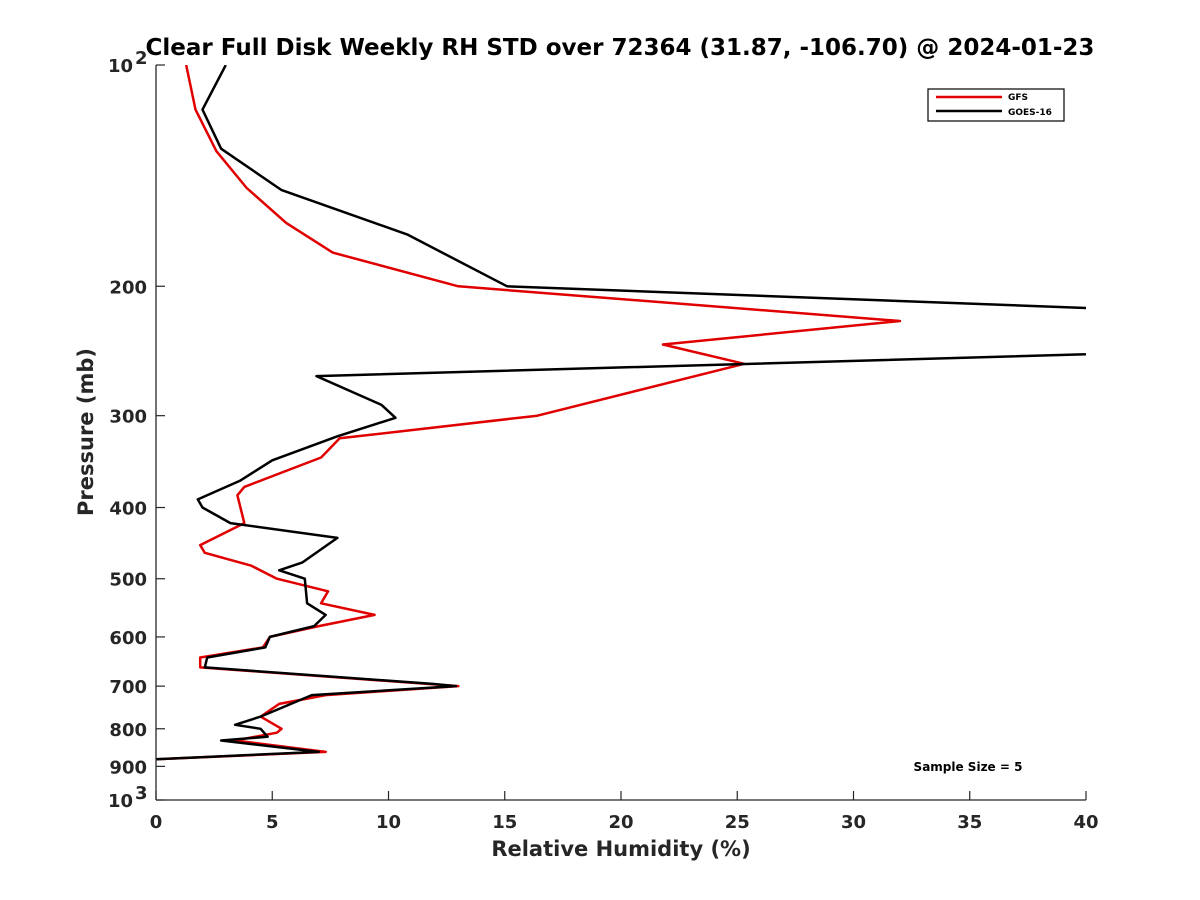 This screenshot has width=1200, height=900. Describe the element at coordinates (853, 822) in the screenshot. I see `x-tick-label: 30` at that location.